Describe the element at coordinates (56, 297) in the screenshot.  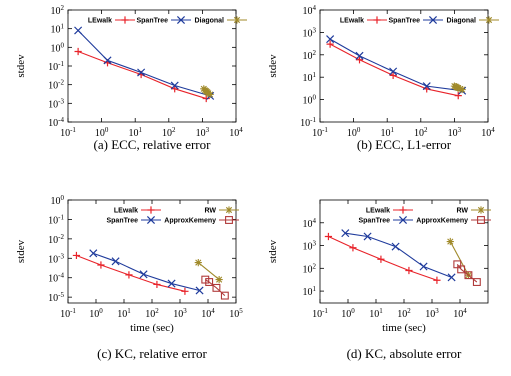
I see `y-tick-label: 10⁻⁵` at that location.